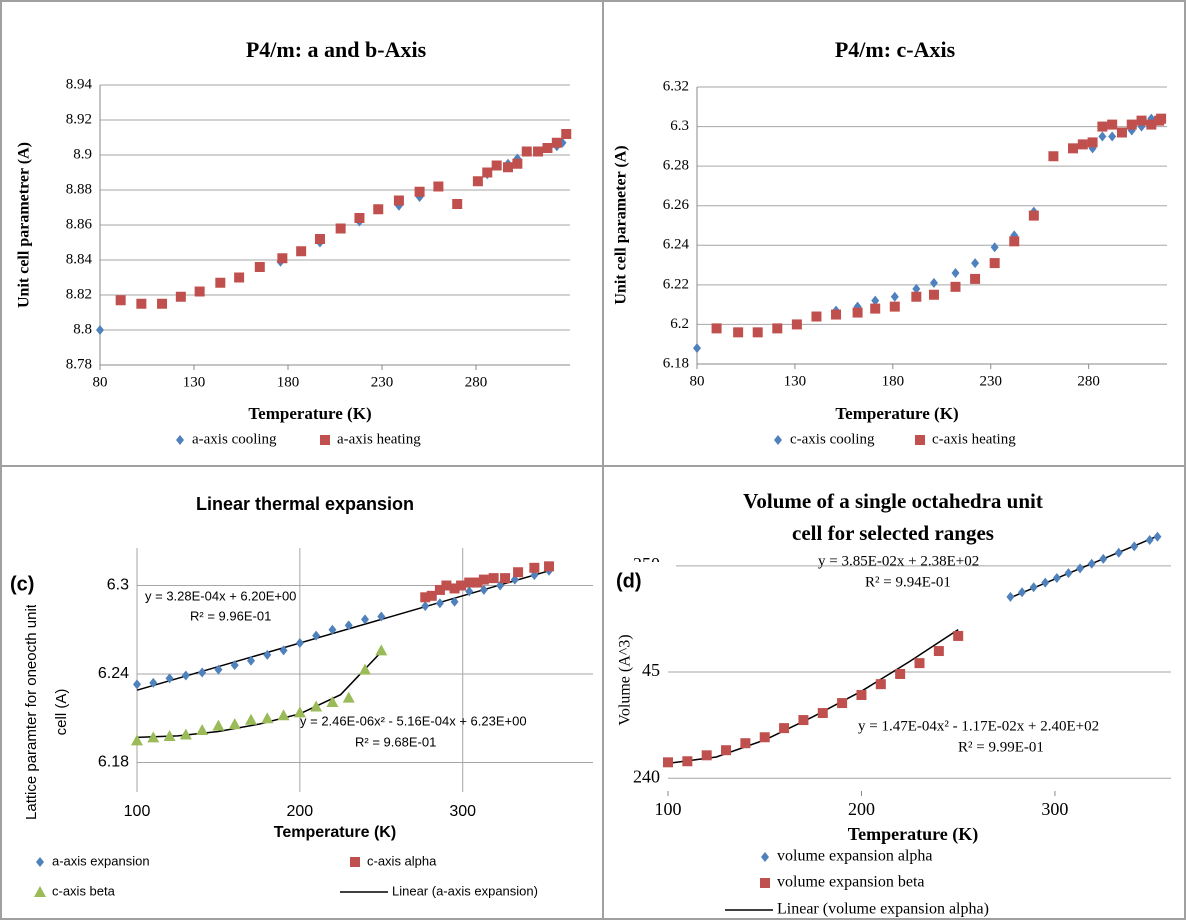  I want to click on x-tick-label: 80, so click(100, 382).